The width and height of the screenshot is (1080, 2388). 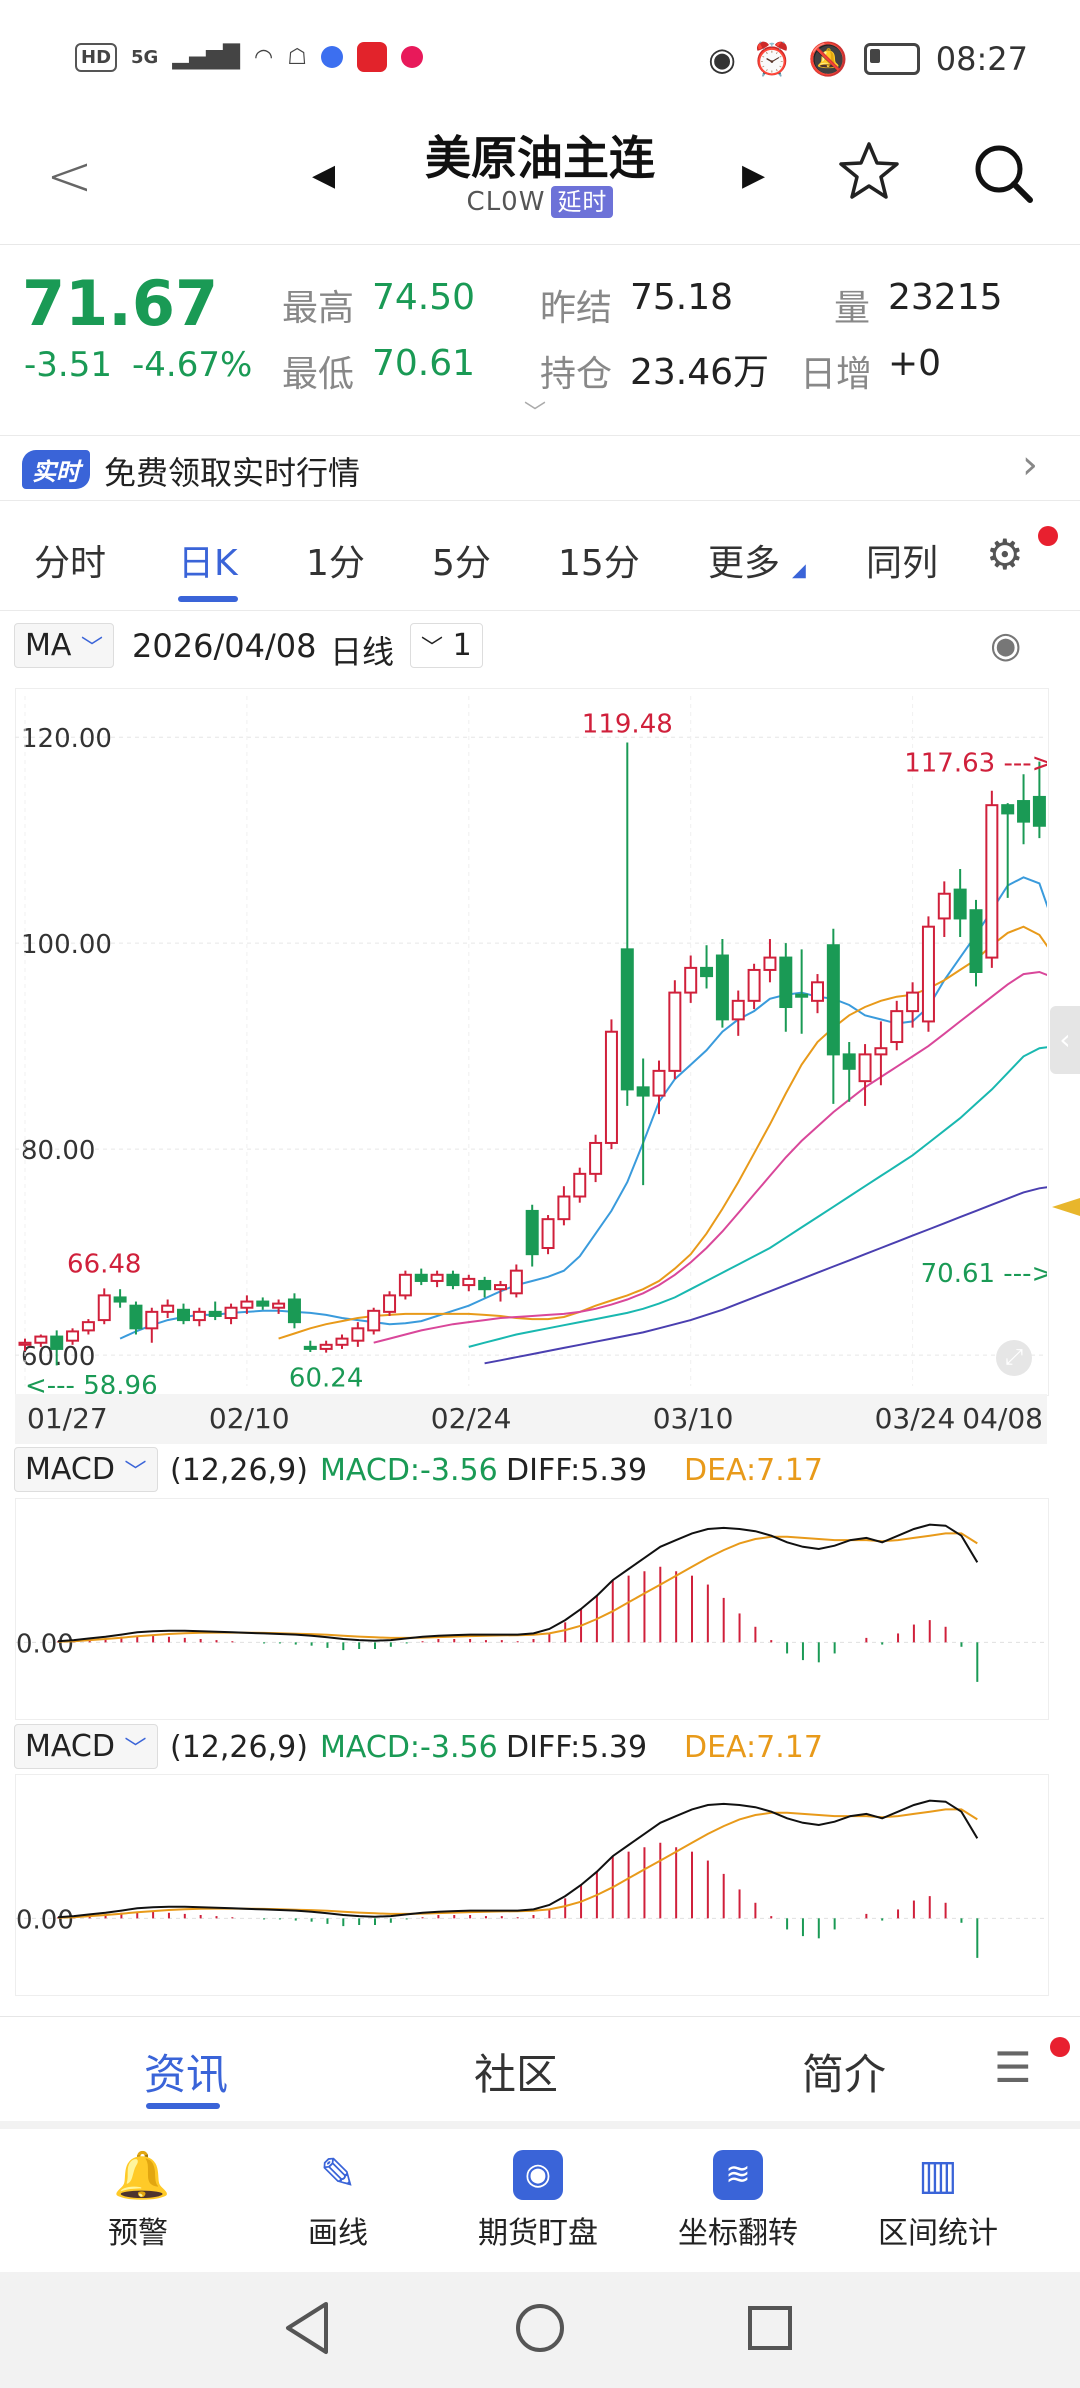 What do you see at coordinates (1013, 2067) in the screenshot?
I see `menu-icon: ☰` at bounding box center [1013, 2067].